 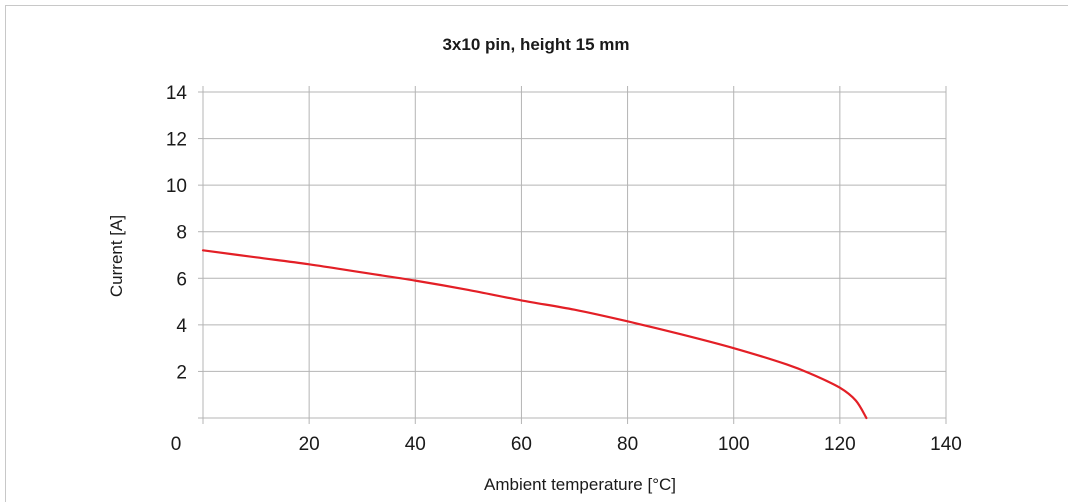 What do you see at coordinates (627, 444) in the screenshot?
I see `x-tick-label: 80` at bounding box center [627, 444].